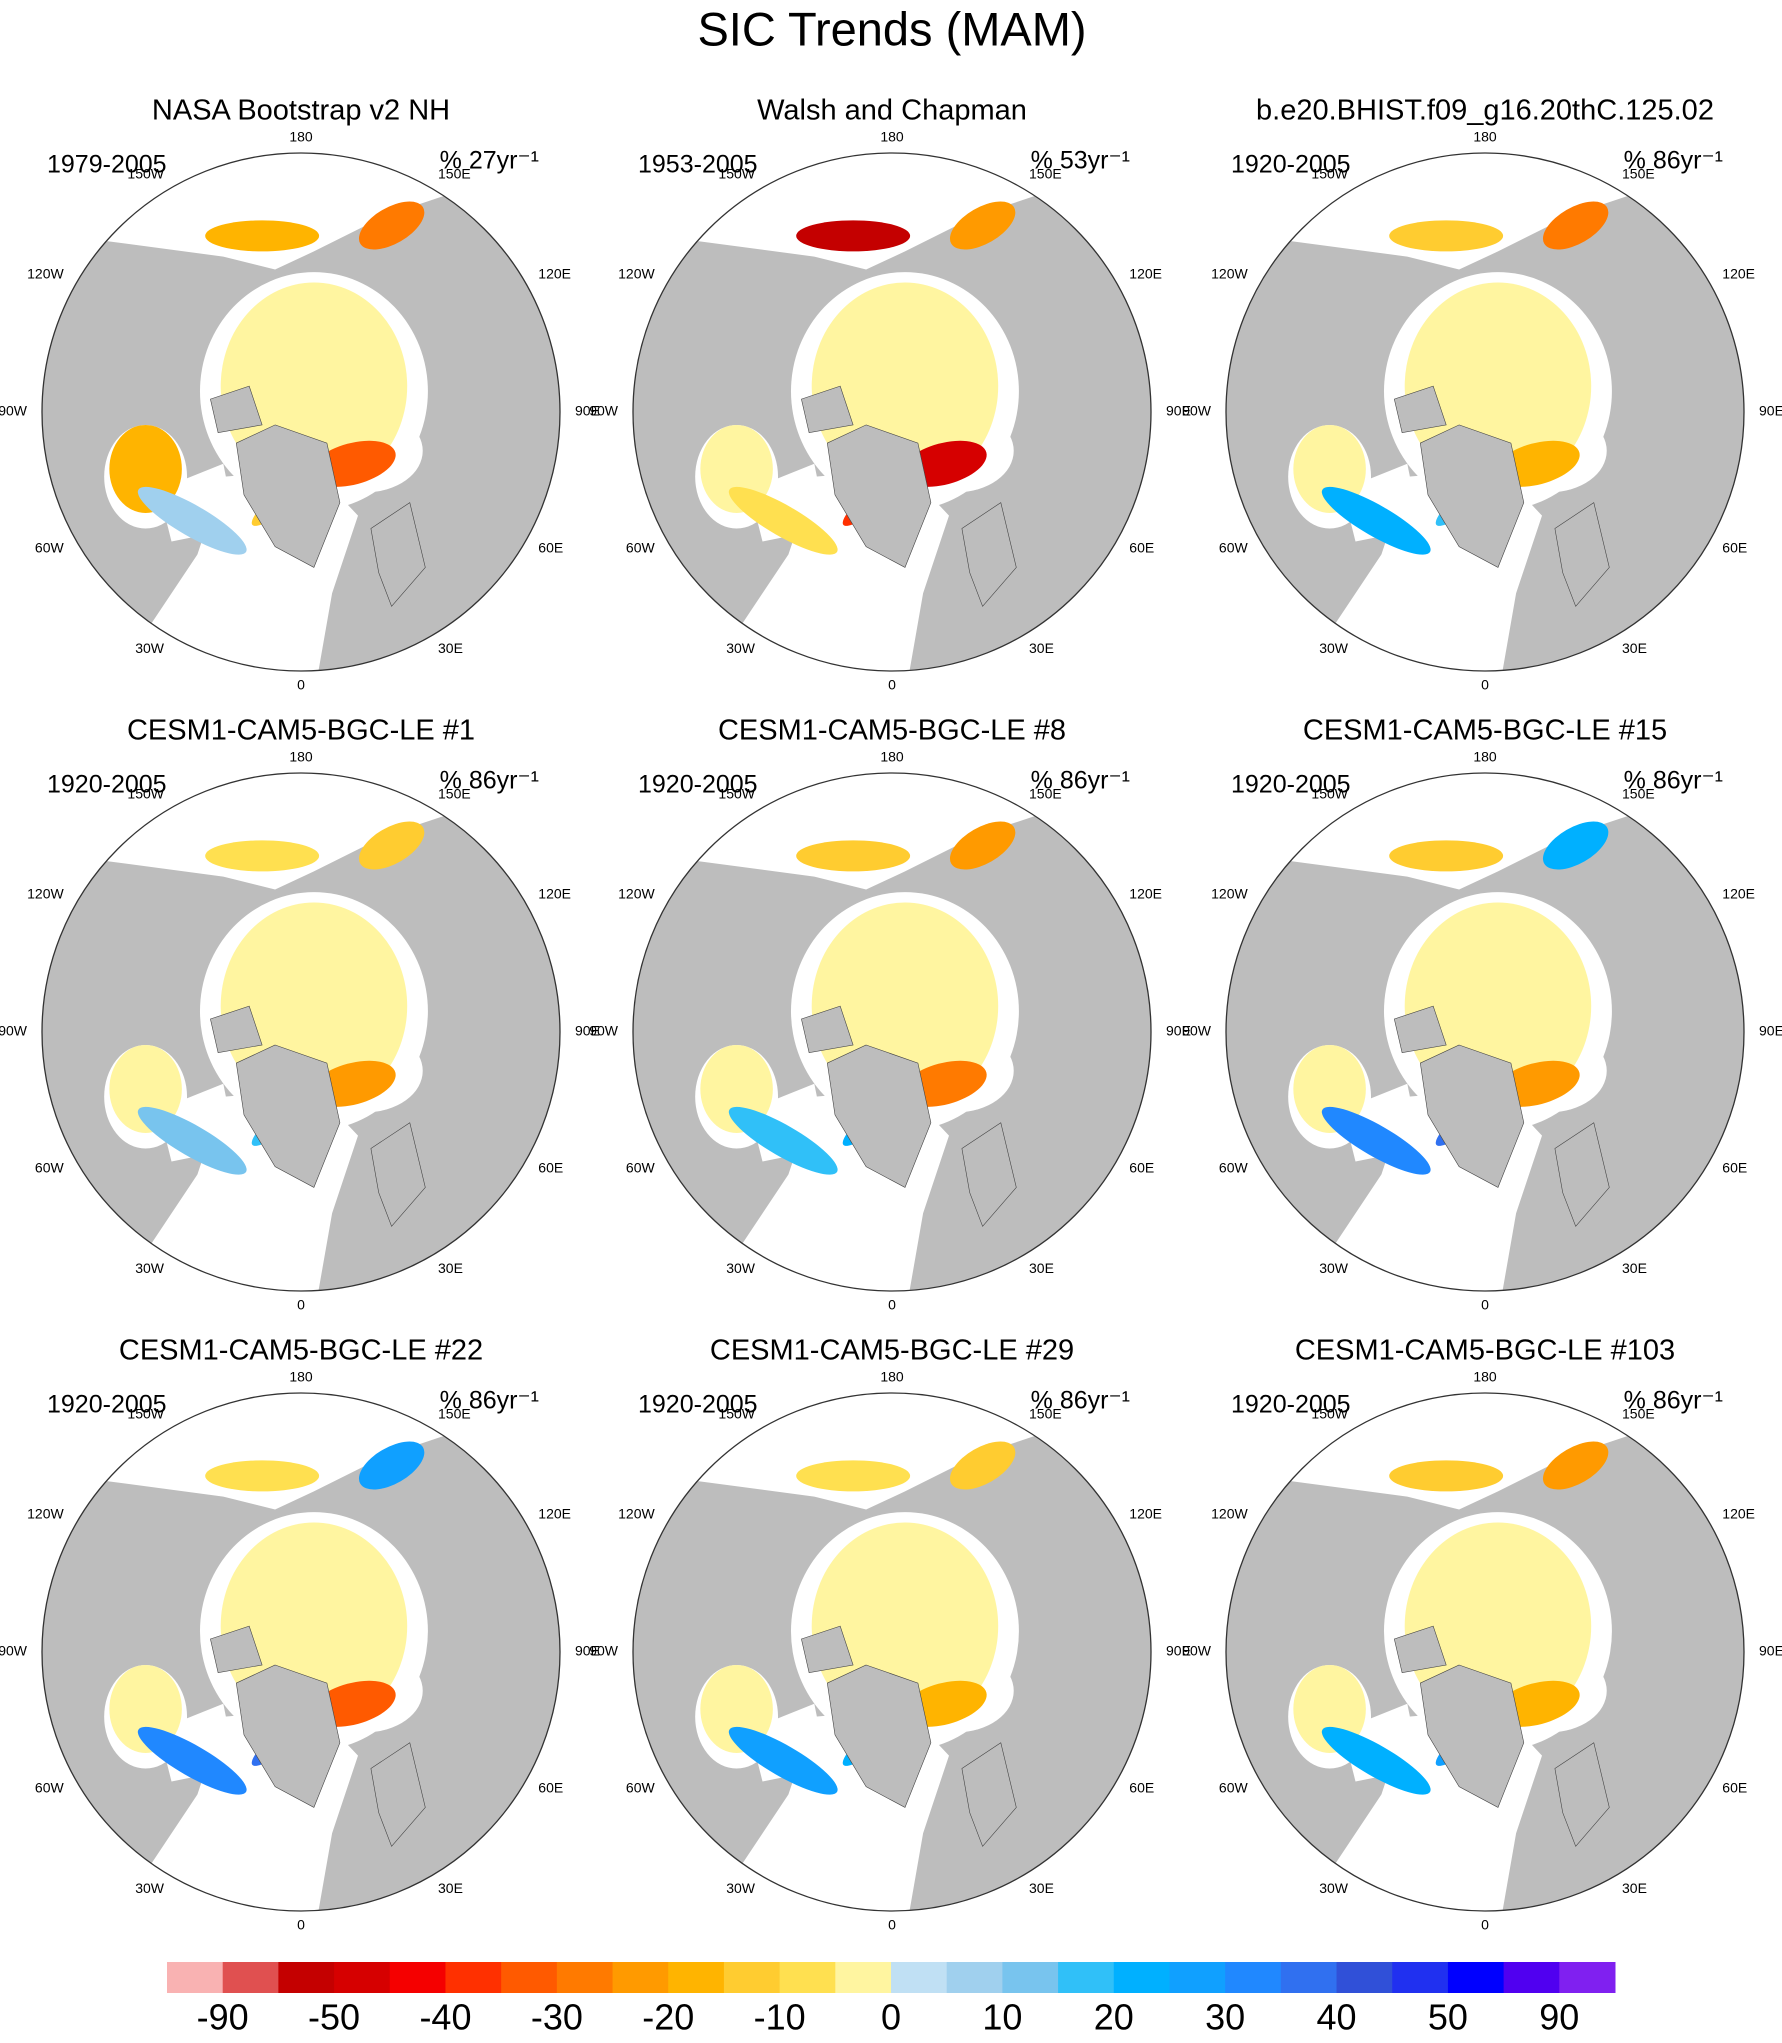  Describe the element at coordinates (892, 111) in the screenshot. I see `panel-title: Walsh and Chapman` at that location.